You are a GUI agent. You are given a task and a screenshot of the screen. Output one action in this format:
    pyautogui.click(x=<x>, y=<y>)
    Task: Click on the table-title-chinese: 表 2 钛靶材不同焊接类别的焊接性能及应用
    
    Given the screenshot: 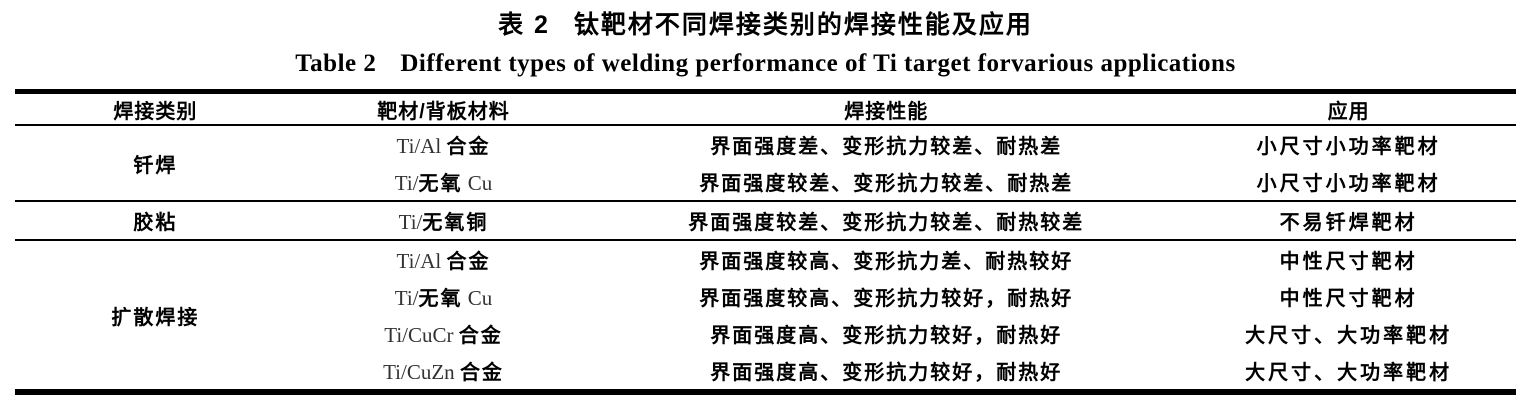 What is the action you would take?
    pyautogui.click(x=765, y=23)
    